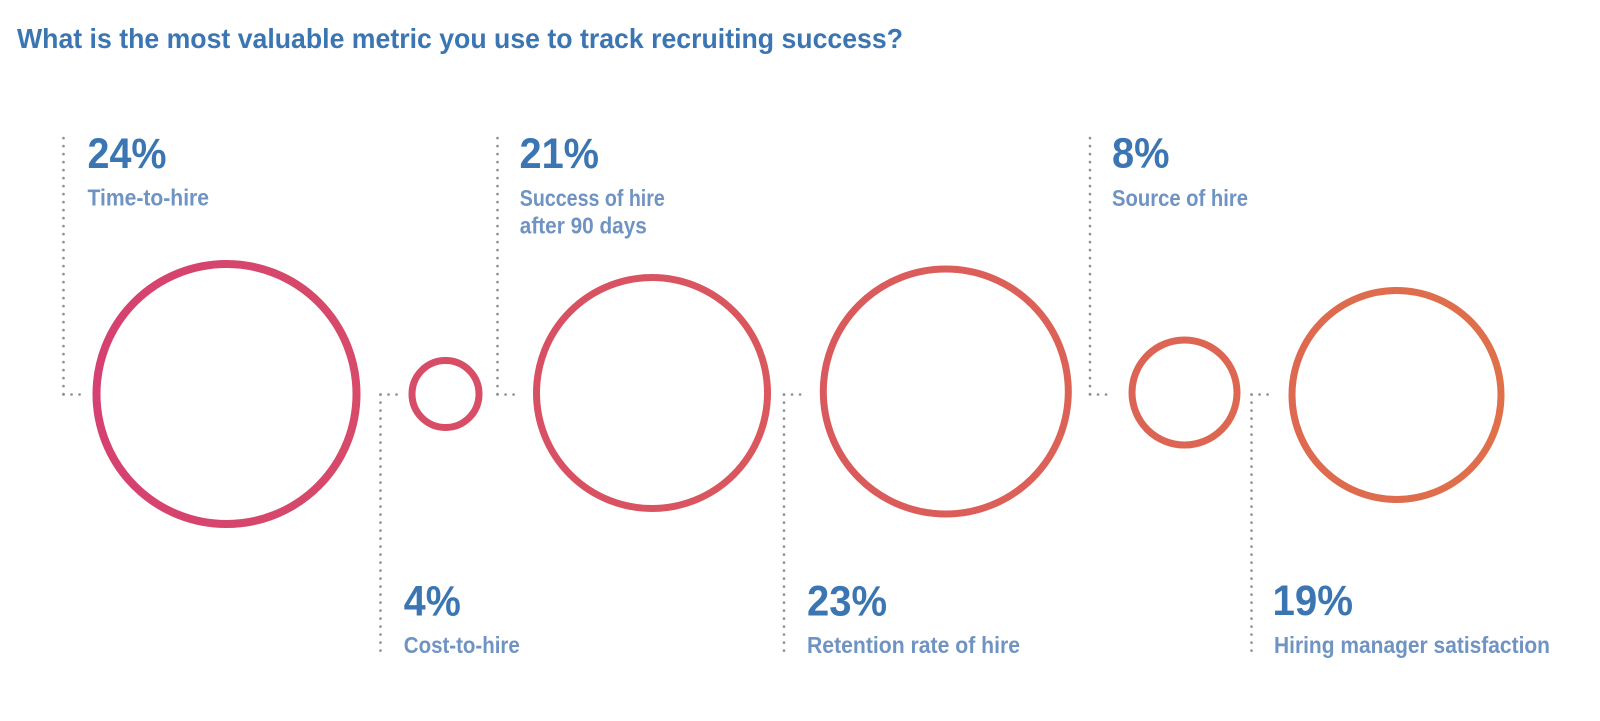  I want to click on svg-text: Hiring manager satisfaction, so click(1412, 645).